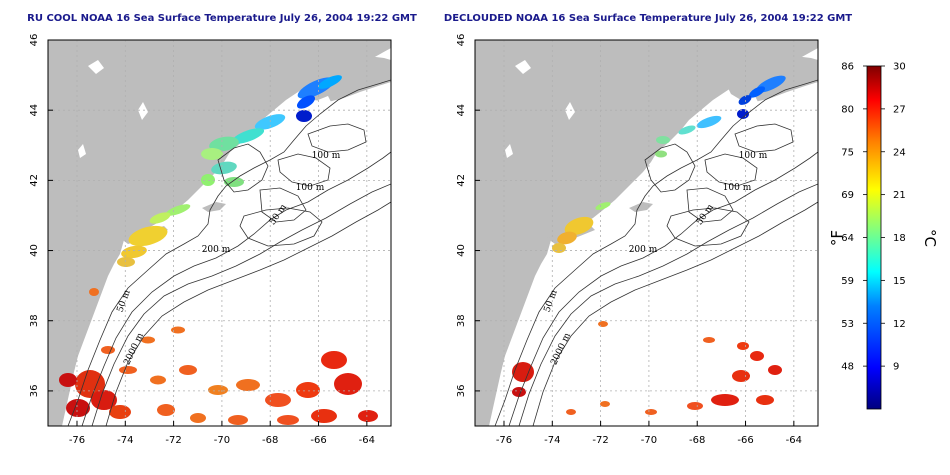  I want to click on left-x-axis: -76 -74 -72 -70 -68 -66 -64, so click(222, 433).